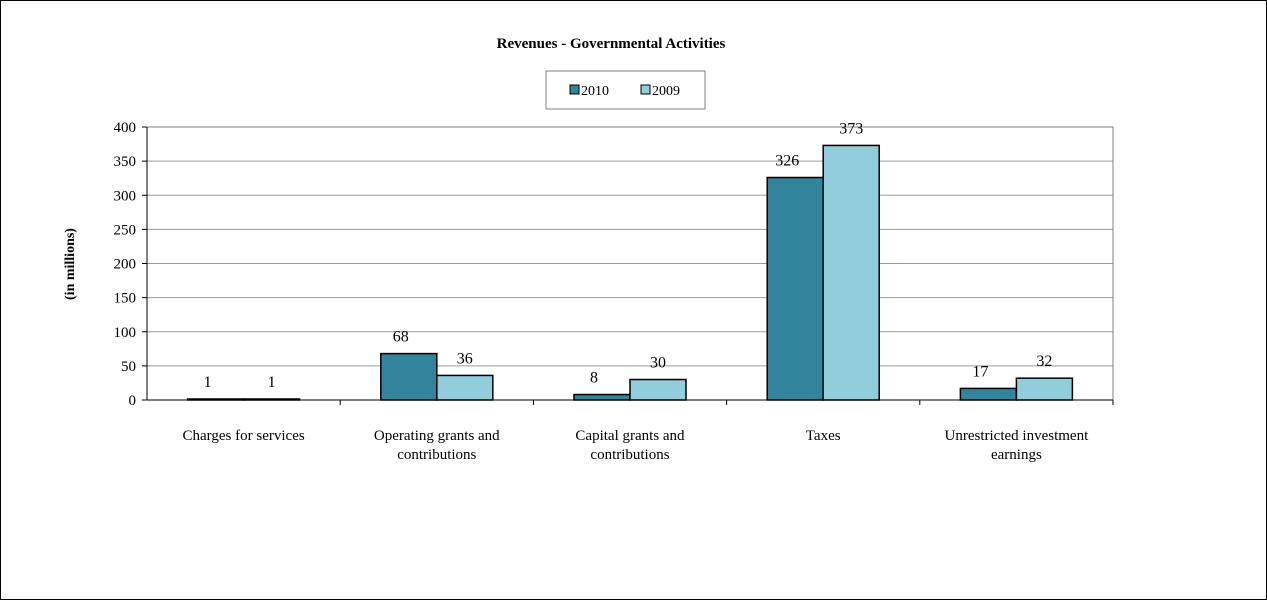 Image resolution: width=1267 pixels, height=600 pixels. Describe the element at coordinates (823, 436) in the screenshot. I see `x-category-label: Taxes` at that location.